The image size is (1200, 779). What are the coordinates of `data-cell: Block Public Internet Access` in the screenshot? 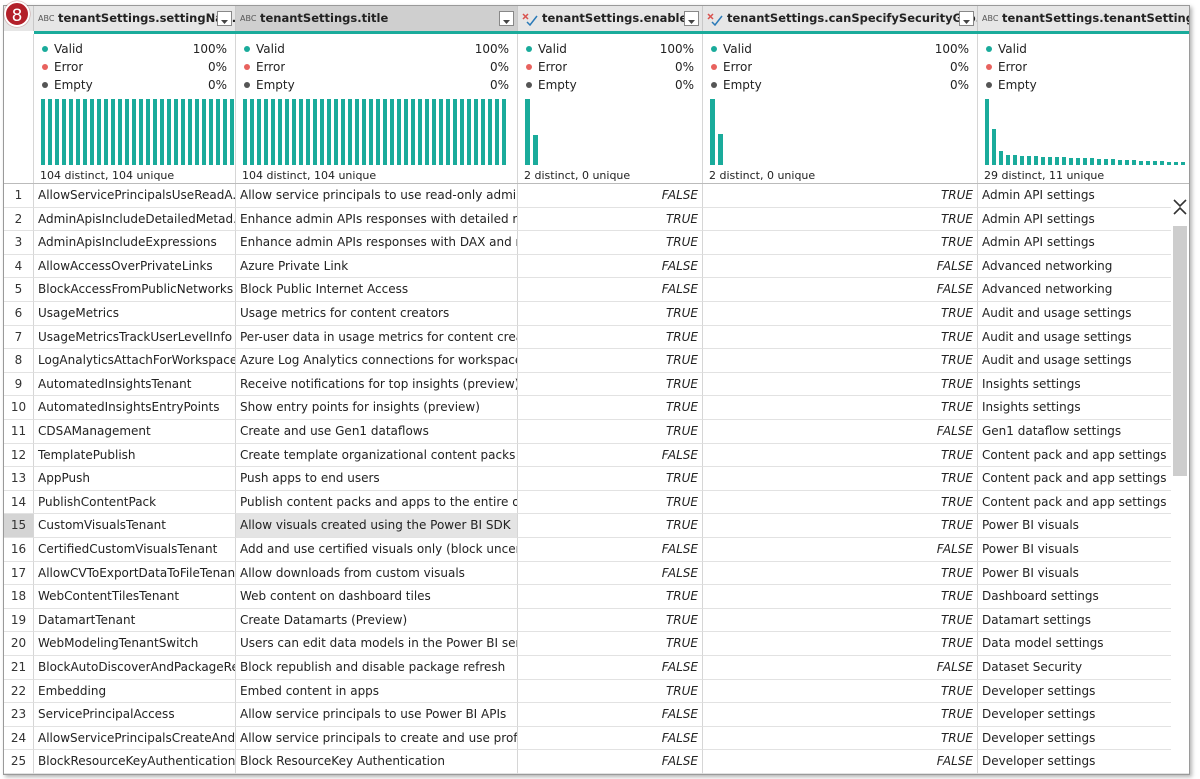 It's located at (377, 290).